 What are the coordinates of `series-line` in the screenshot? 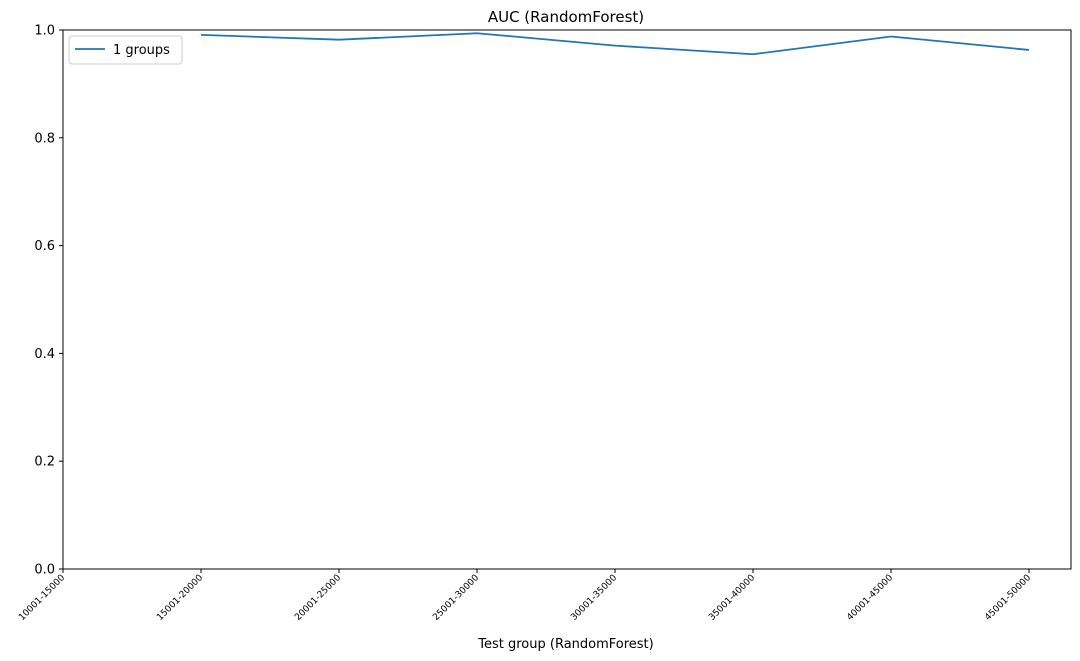 It's located at (615, 44).